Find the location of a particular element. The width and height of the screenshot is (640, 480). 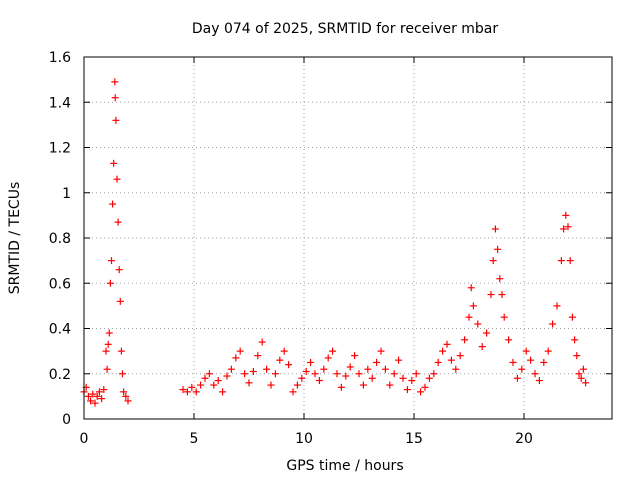

x-tick-label: 0 is located at coordinates (84, 439).